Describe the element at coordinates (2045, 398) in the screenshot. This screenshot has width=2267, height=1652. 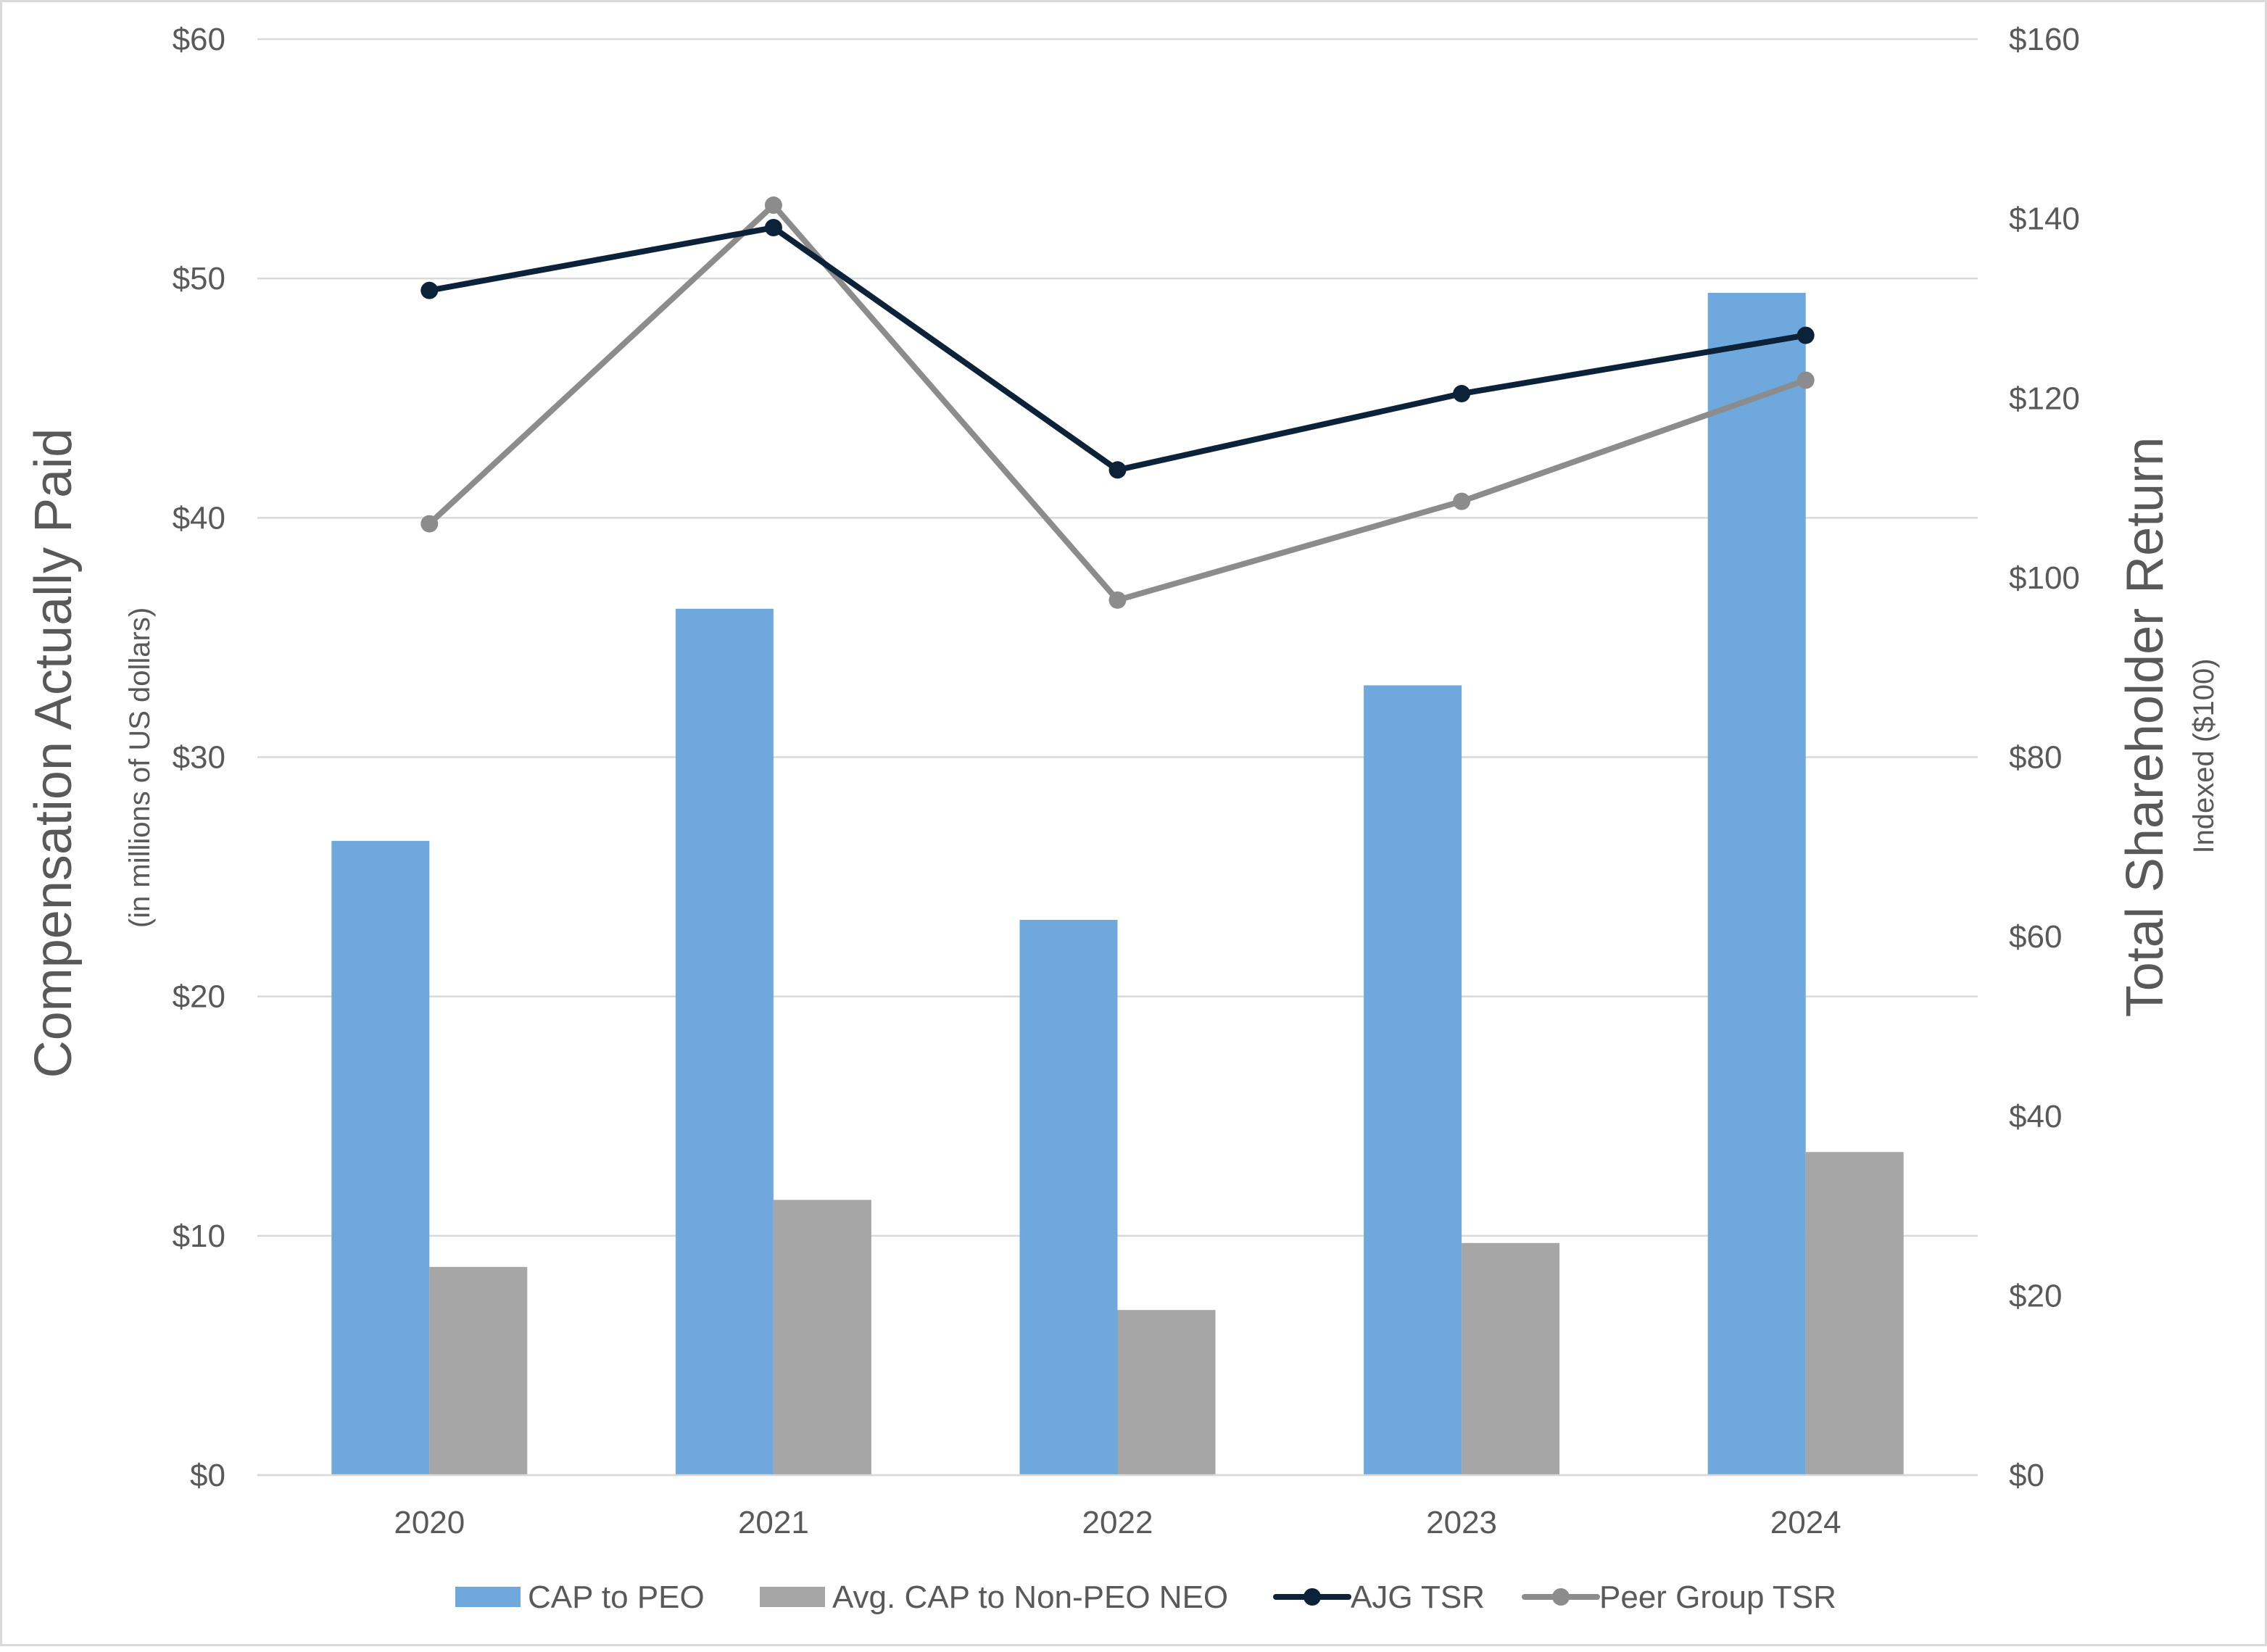
I see `right-tick-label: $120` at that location.